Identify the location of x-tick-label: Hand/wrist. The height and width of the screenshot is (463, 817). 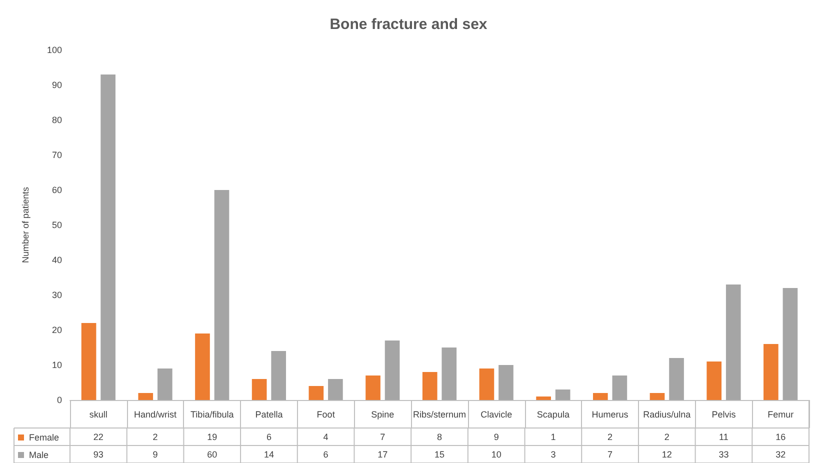
(156, 415).